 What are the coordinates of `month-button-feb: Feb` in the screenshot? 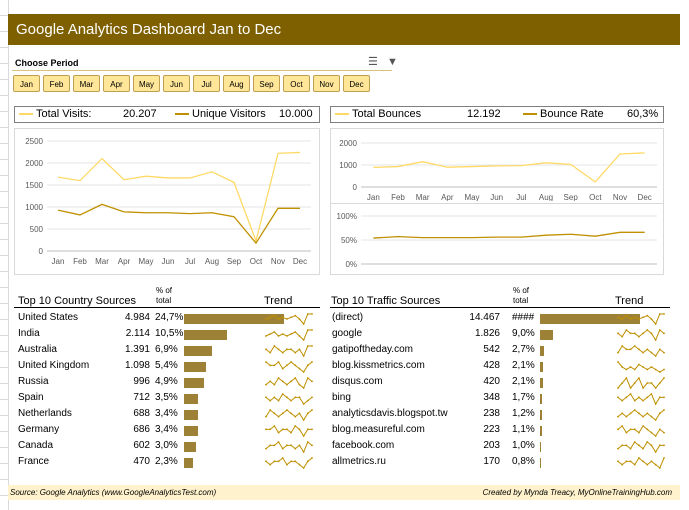 It's located at (56, 83).